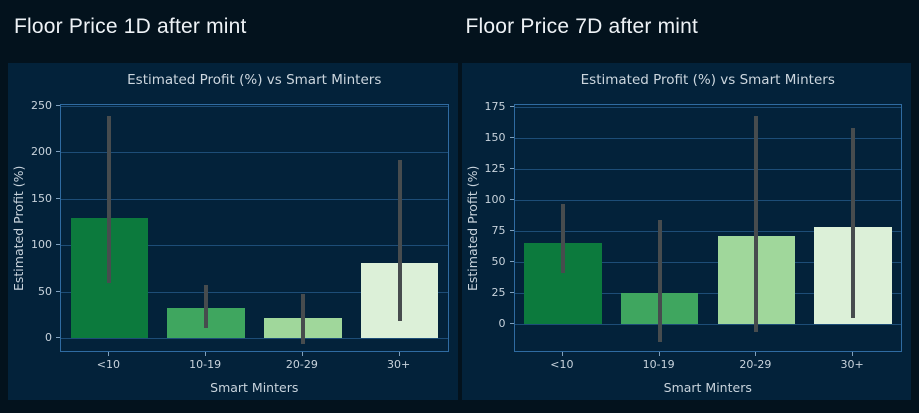  I want to click on section-title-floor-price-1d: Floor Price 1D after mint, so click(130, 26).